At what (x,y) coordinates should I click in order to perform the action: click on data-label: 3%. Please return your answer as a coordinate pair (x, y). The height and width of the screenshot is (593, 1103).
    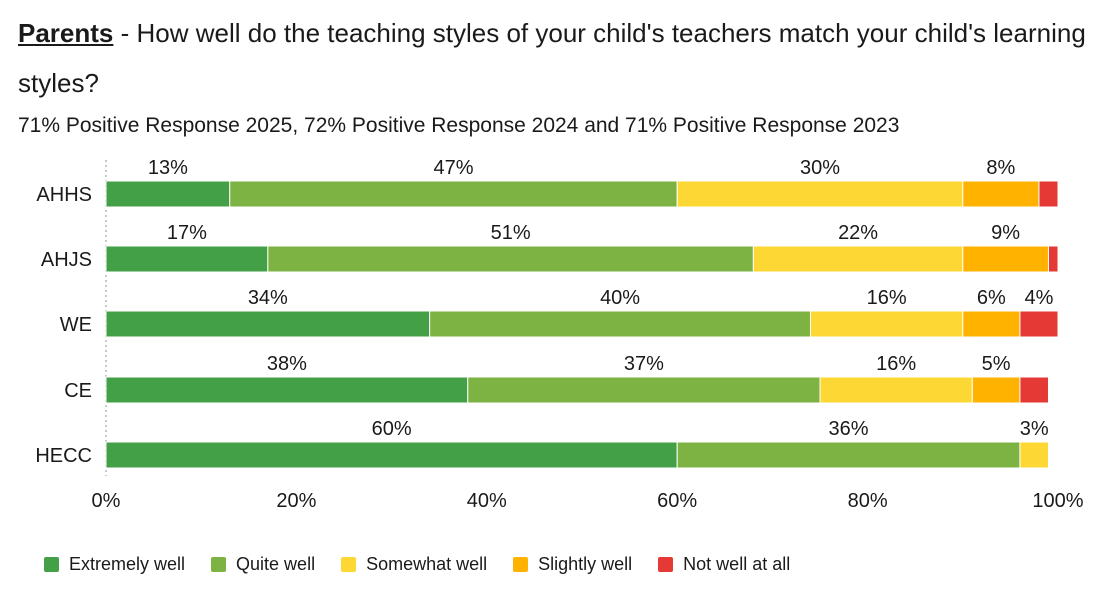
    Looking at the image, I should click on (1034, 429).